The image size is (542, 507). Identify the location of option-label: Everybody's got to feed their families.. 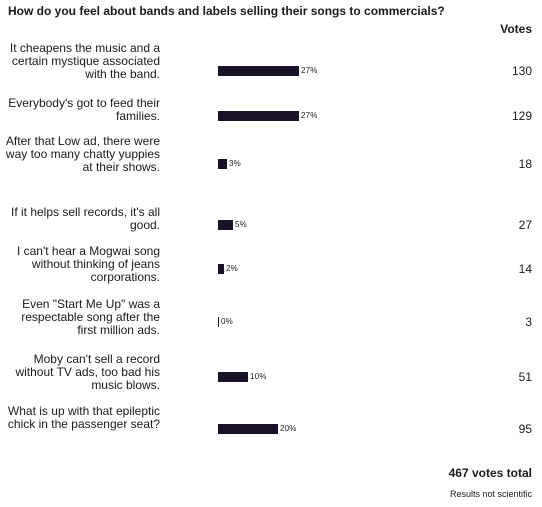
(84, 109).